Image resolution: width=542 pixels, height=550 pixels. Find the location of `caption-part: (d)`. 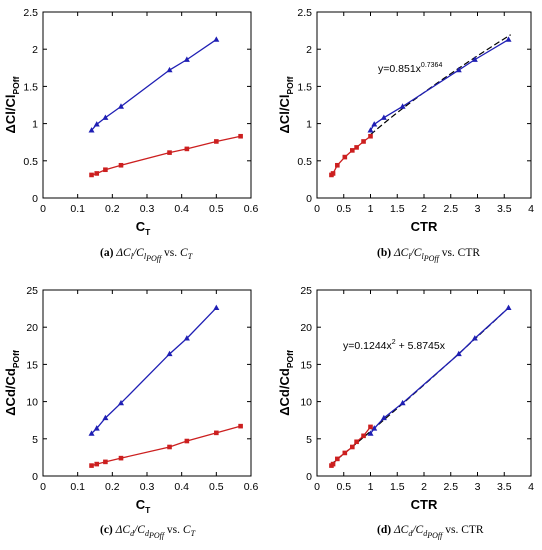

caption-part: (d) is located at coordinates (385, 530).